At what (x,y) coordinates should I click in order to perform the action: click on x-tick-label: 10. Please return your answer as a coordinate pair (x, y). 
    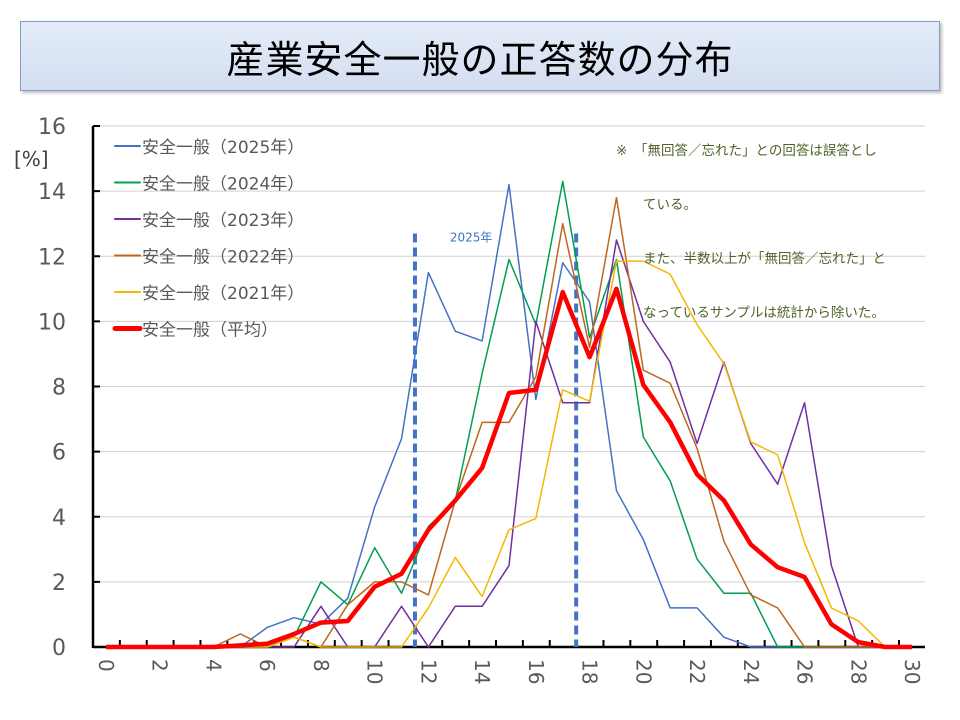
    Looking at the image, I should click on (375, 671).